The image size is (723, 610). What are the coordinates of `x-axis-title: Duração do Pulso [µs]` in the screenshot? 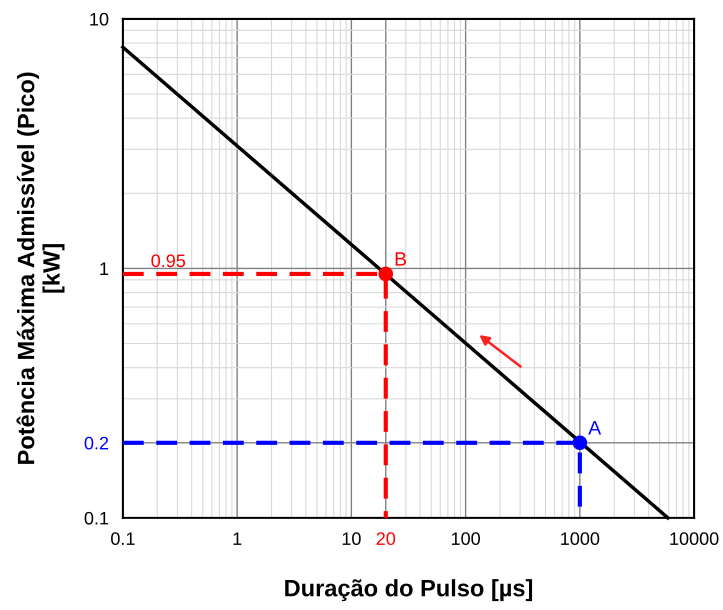 It's located at (408, 590).